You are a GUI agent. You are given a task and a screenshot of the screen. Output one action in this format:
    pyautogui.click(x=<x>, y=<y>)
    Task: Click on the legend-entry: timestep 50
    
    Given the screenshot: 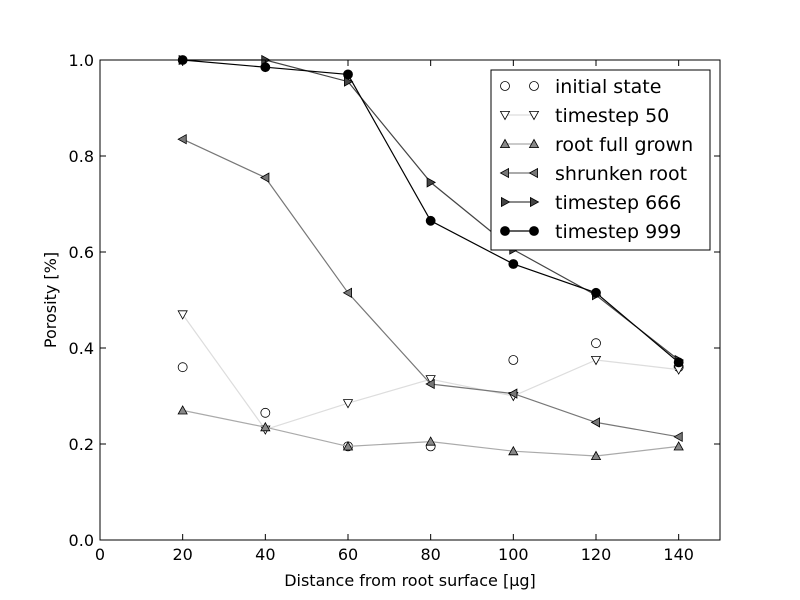 What is the action you would take?
    pyautogui.click(x=584, y=116)
    